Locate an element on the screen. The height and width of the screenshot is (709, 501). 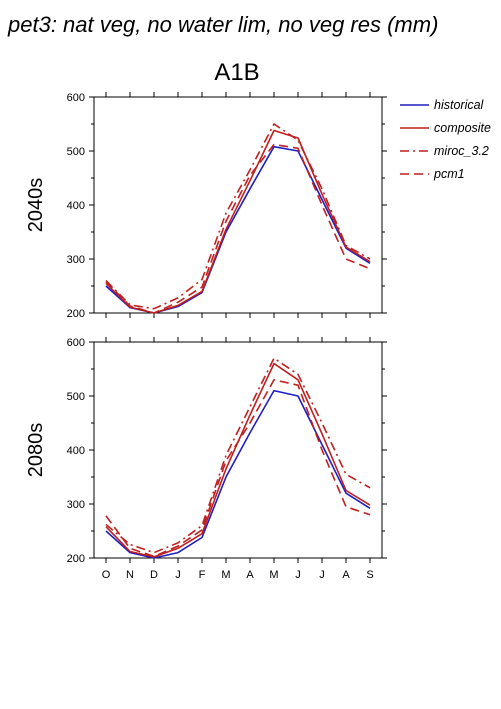
x-tick-label: S is located at coordinates (369, 575).